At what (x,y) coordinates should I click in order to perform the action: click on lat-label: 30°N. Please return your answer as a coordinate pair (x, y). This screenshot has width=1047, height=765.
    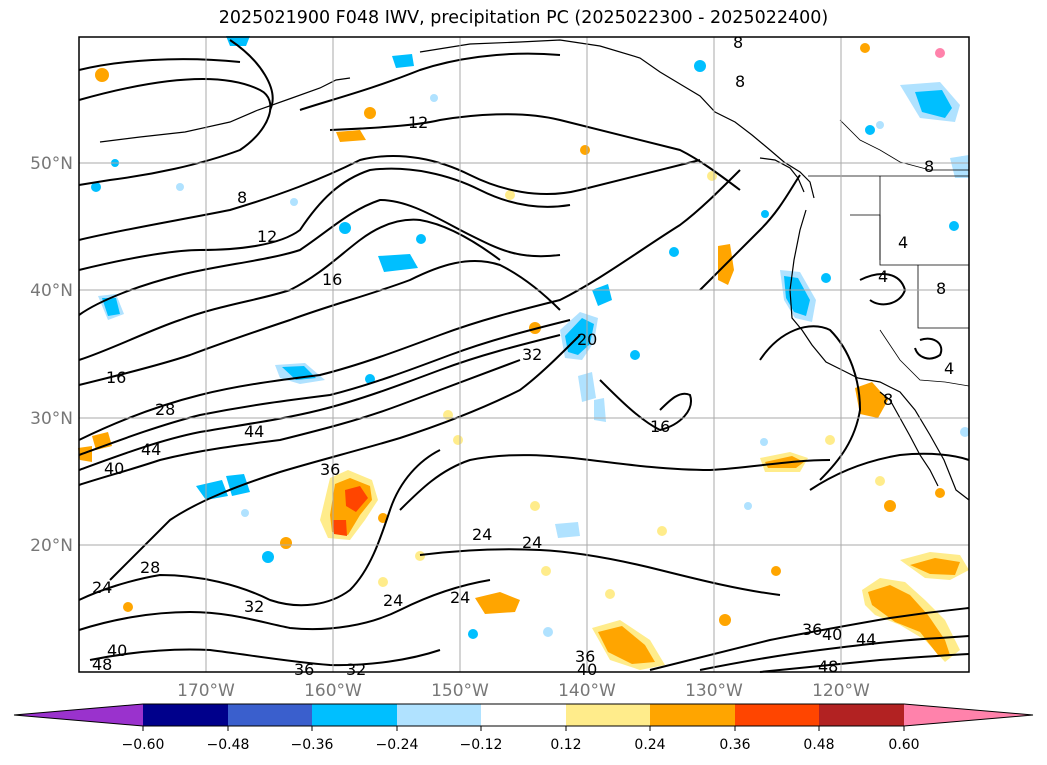
    Looking at the image, I should click on (51, 419).